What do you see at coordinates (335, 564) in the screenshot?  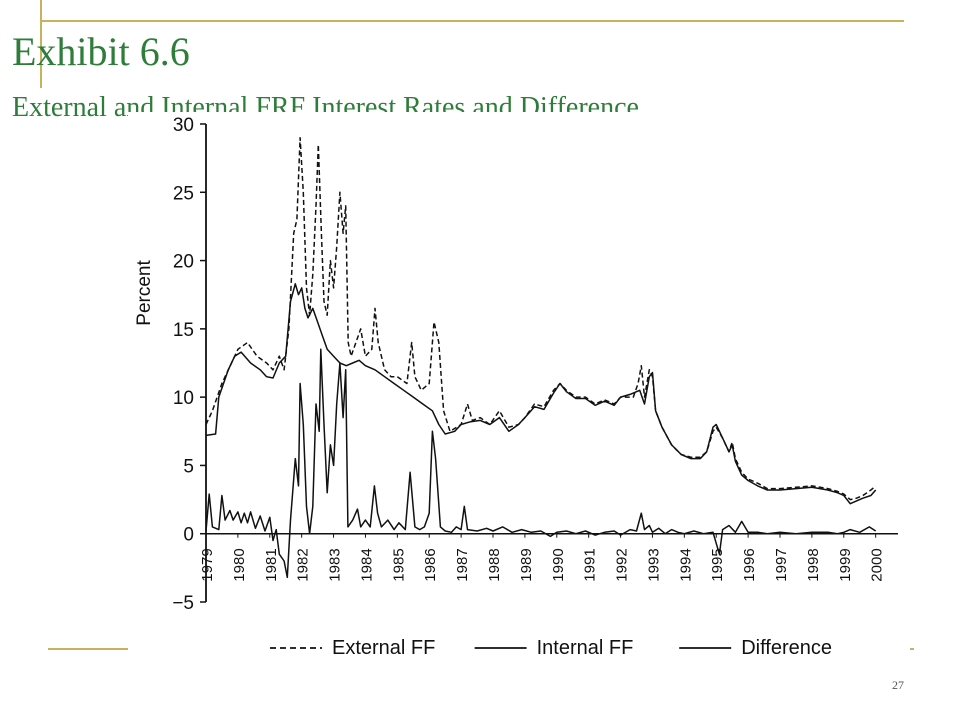 I see `x-tick-label: 1983` at bounding box center [335, 564].